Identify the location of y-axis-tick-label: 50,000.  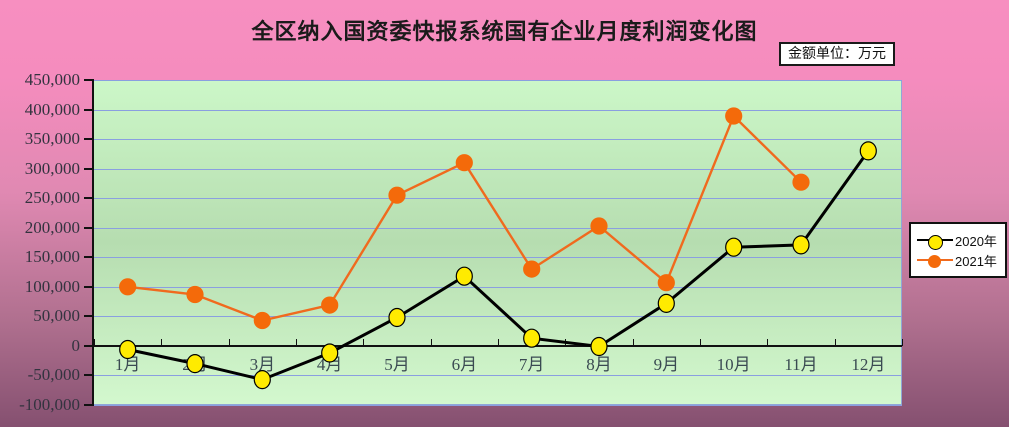
(56, 316).